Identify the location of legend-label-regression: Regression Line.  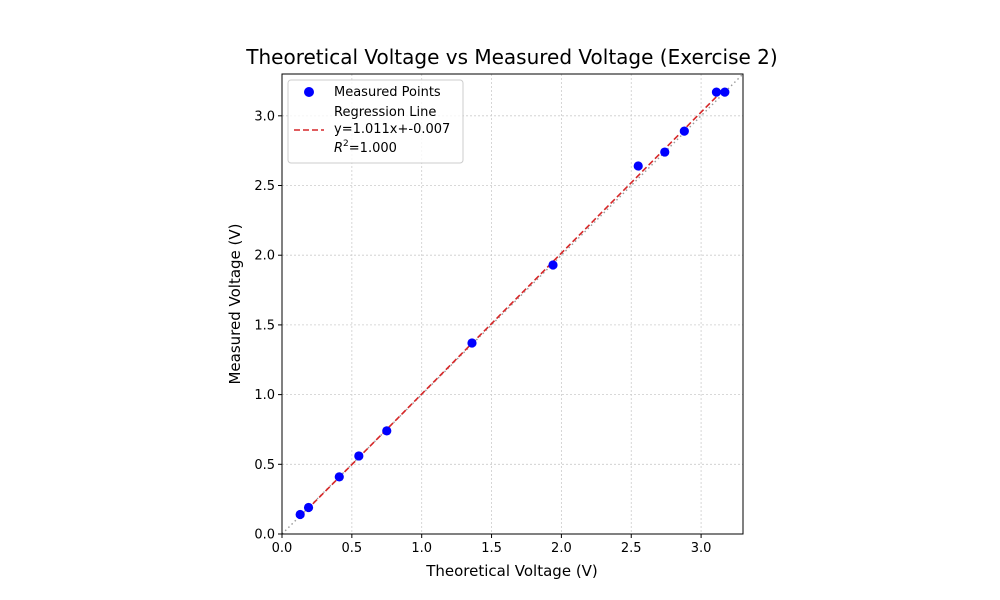
(385, 112).